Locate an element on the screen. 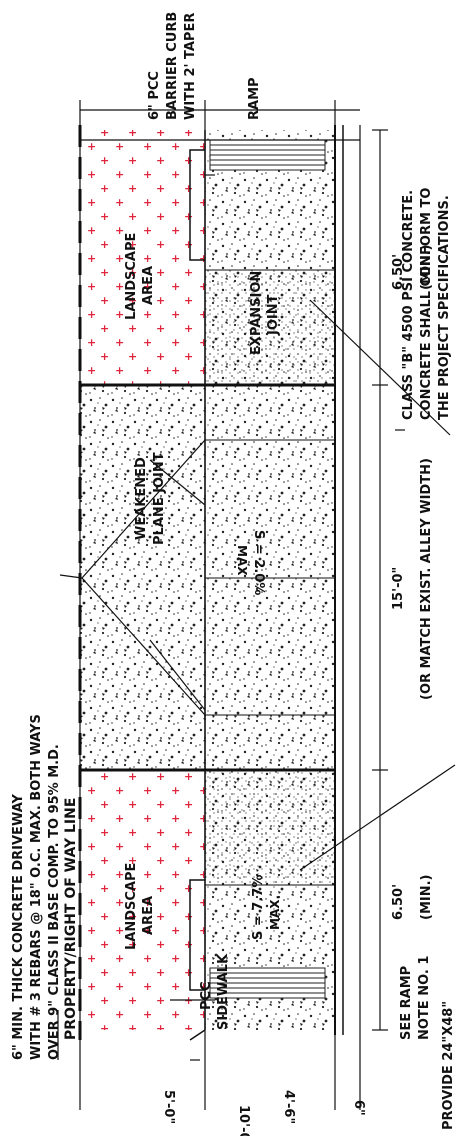  svg-text: JOINT is located at coordinates (273, 315).